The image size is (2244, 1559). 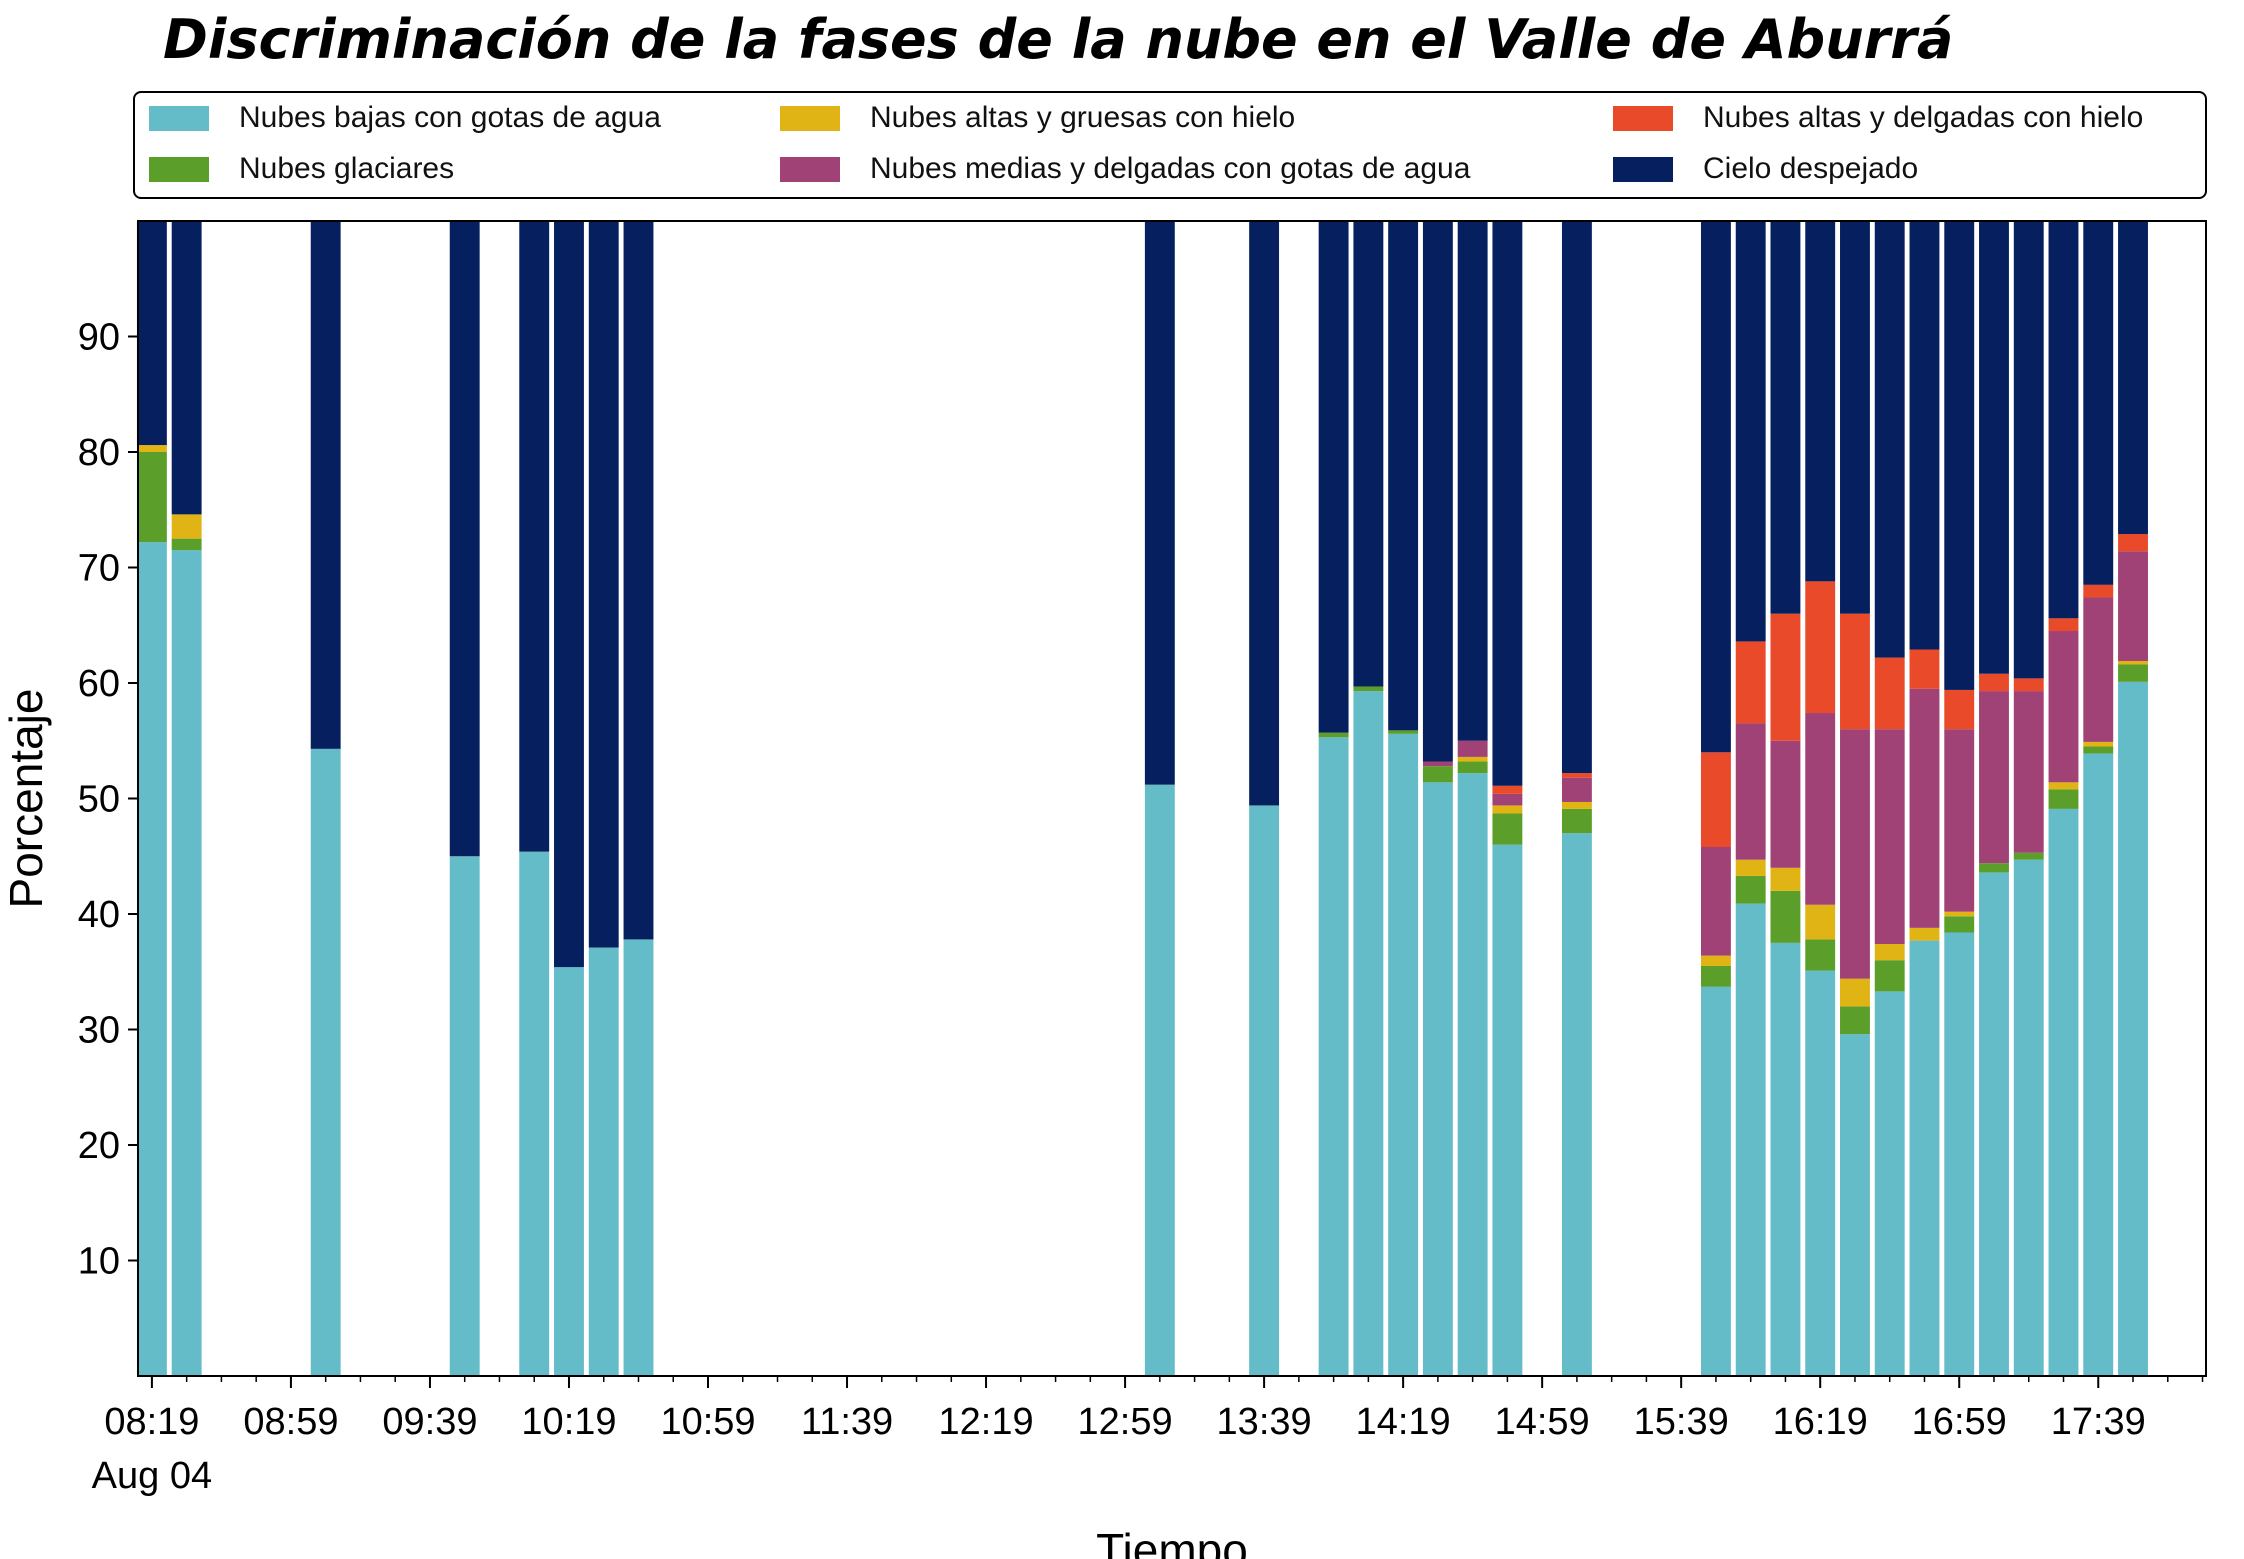 What do you see at coordinates (99, 453) in the screenshot?
I see `y-tick-label: 80` at bounding box center [99, 453].